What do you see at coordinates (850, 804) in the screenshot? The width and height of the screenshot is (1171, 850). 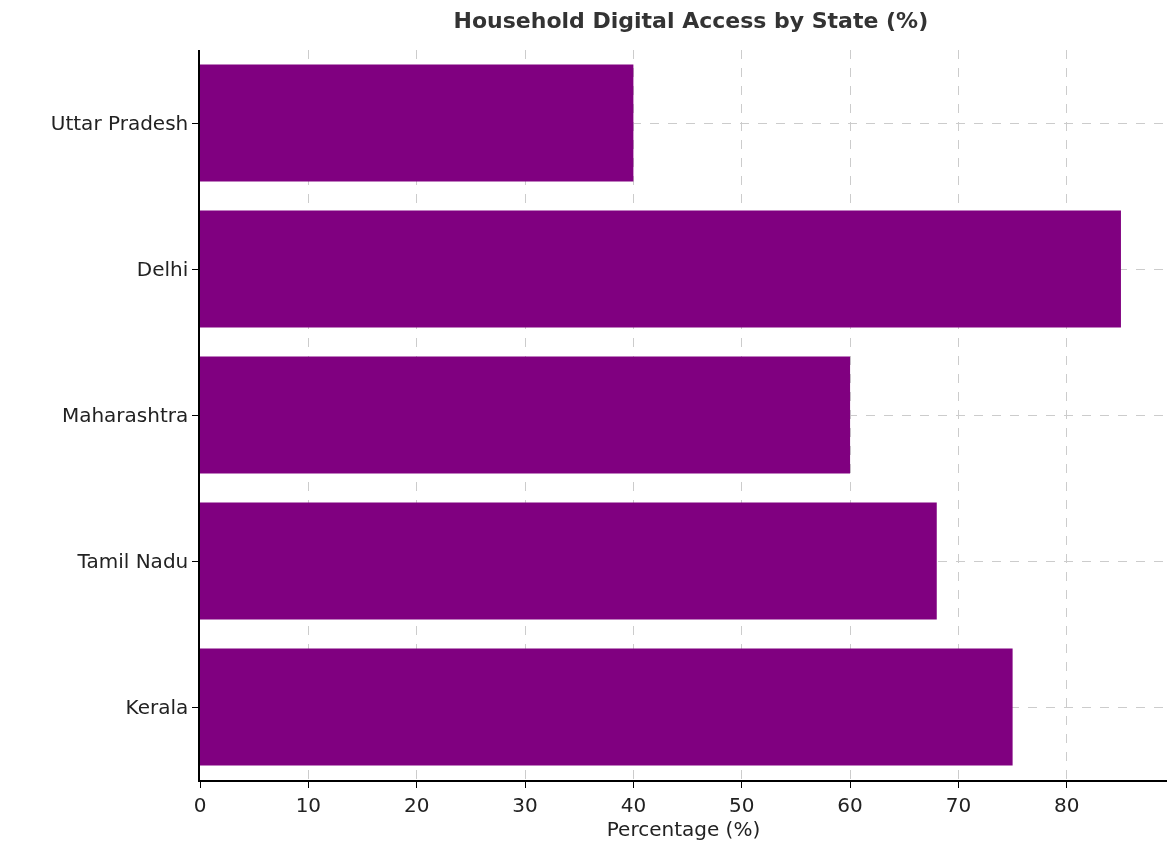 I see `x-tick-label: 60` at bounding box center [850, 804].